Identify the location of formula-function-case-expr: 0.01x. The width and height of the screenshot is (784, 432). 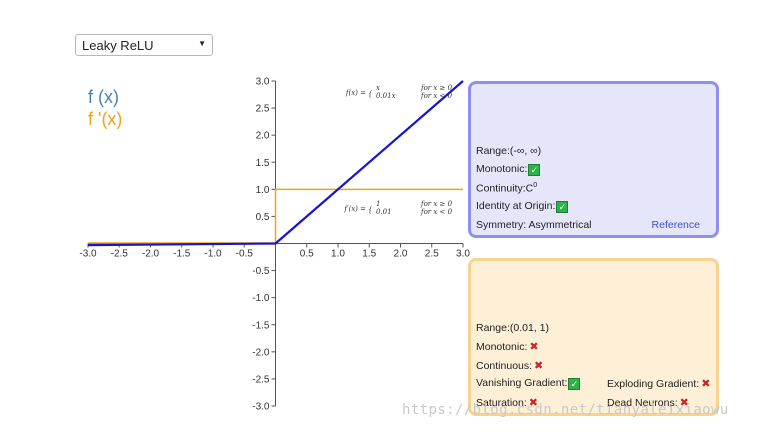
(386, 96).